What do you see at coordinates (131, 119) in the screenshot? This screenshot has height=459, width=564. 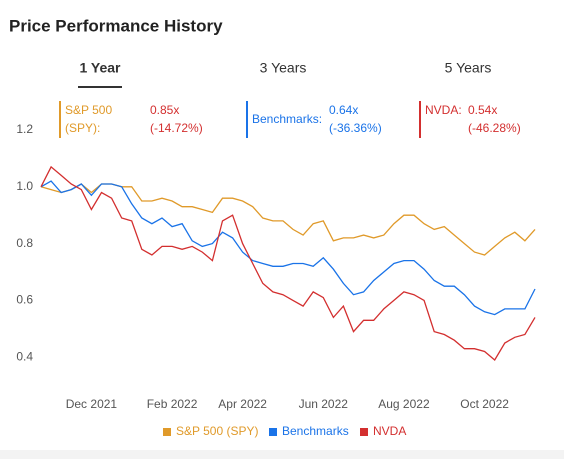 I see `summary: S&P 500 (SPY): 0.85x (-14.72%)` at bounding box center [131, 119].